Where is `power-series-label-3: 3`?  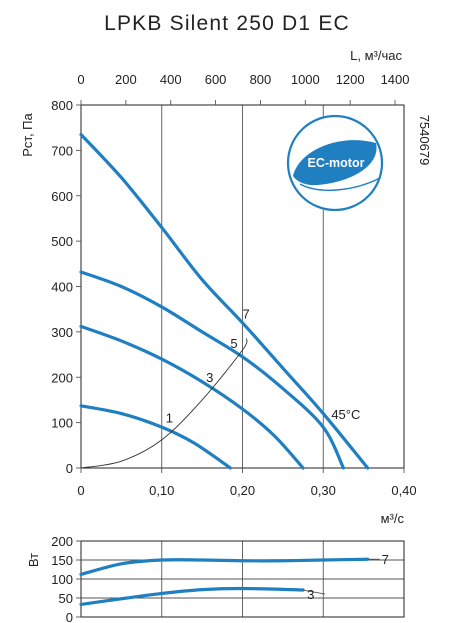 power-series-label-3: 3 is located at coordinates (310, 594).